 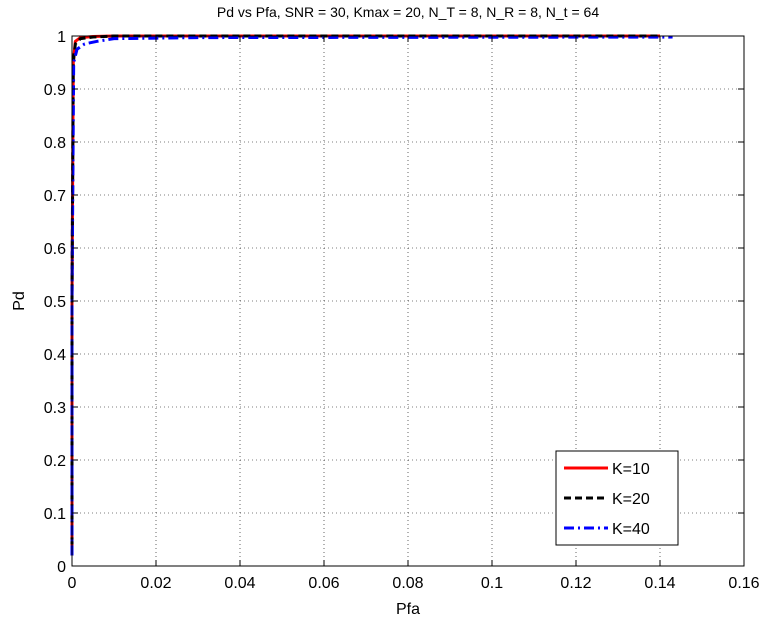 What do you see at coordinates (55, 143) in the screenshot?
I see `y-tick-label: 0.8` at bounding box center [55, 143].